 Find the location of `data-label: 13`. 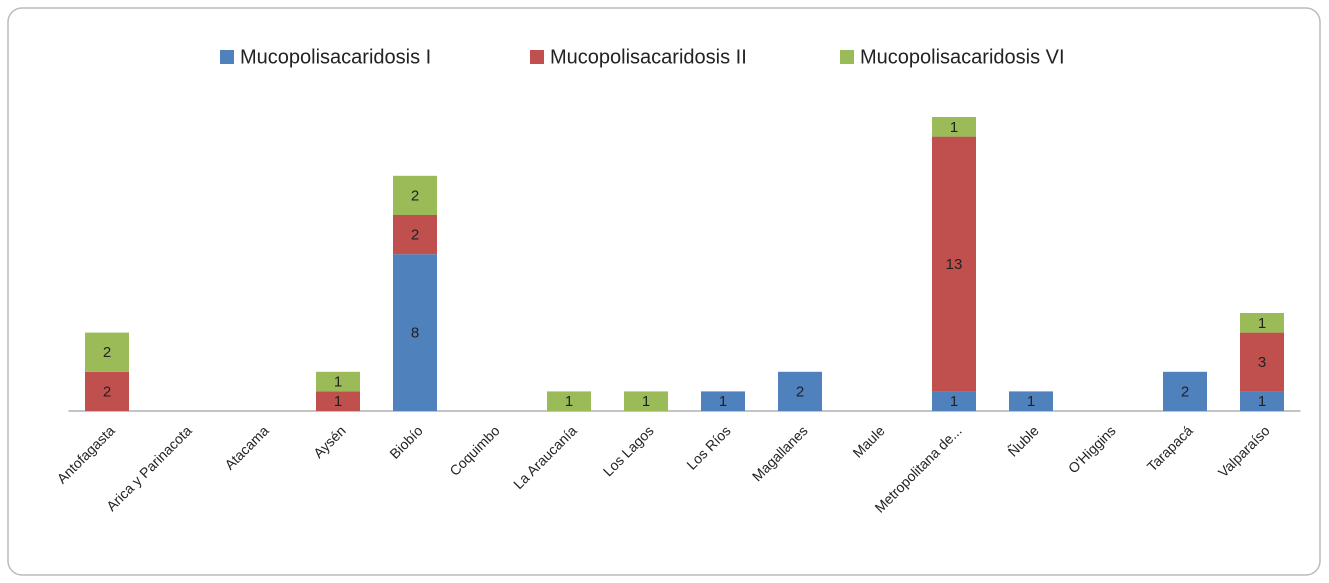

data-label: 13 is located at coordinates (954, 264).